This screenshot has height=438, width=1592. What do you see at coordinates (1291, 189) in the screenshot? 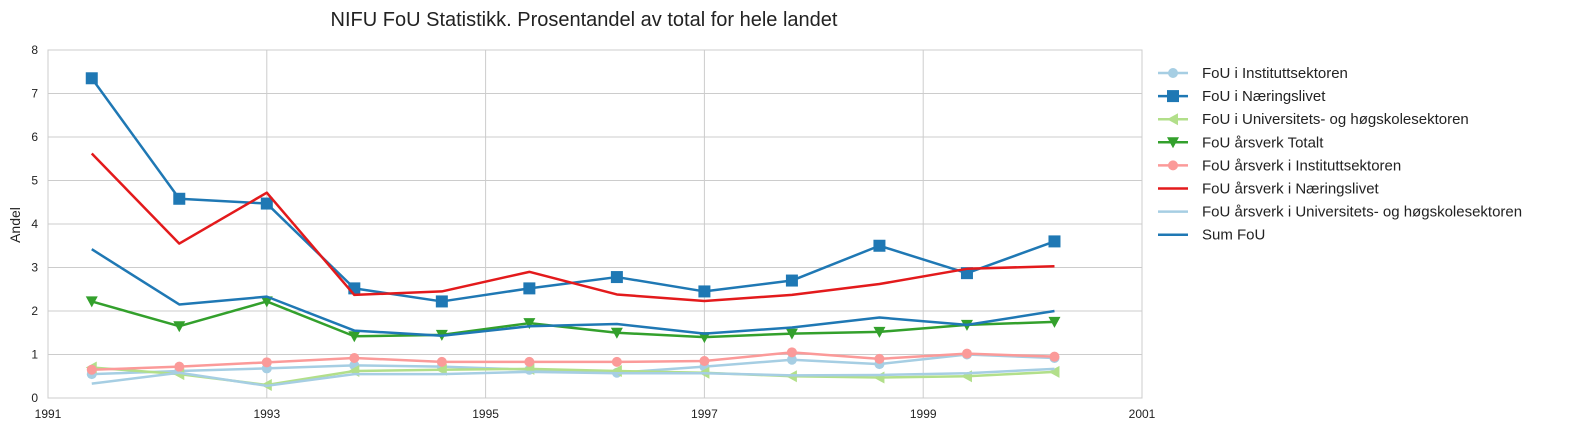
I see `legend-label: FoU årsverk i Næringslivet` at bounding box center [1291, 189].